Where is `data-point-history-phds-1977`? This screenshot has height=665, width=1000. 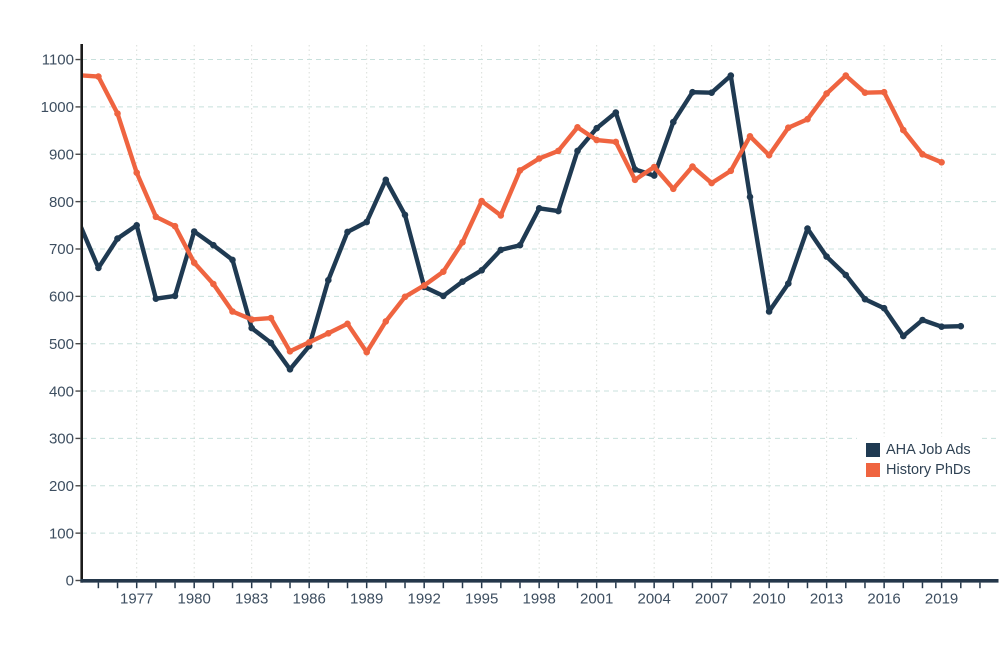 data-point-history-phds-1977 is located at coordinates (136, 172).